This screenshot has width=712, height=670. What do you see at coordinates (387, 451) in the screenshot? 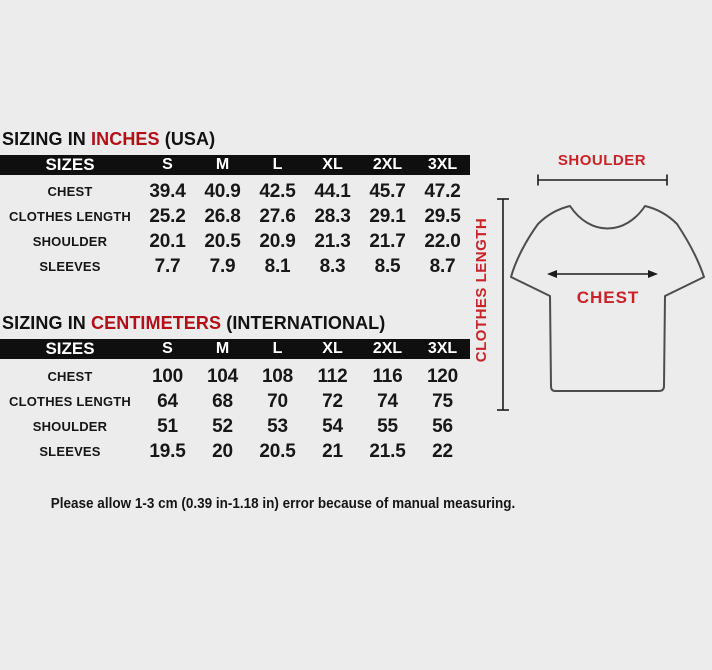
I see `size-value: 21.5` at bounding box center [387, 451].